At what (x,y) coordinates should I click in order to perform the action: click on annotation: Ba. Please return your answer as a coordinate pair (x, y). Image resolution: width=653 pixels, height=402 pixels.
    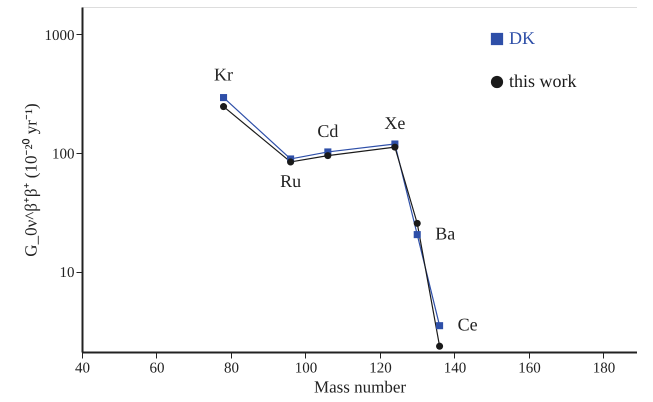
    Looking at the image, I should click on (445, 234).